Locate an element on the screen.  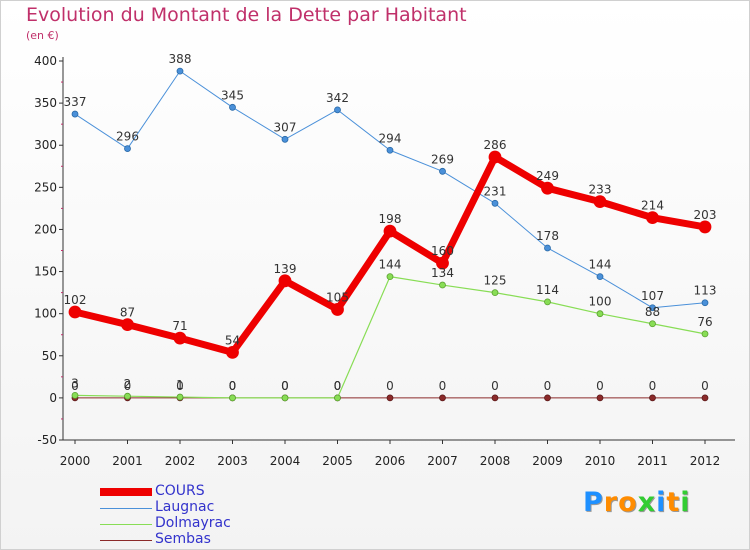
x-tick-label: 2009 is located at coordinates (547, 461).